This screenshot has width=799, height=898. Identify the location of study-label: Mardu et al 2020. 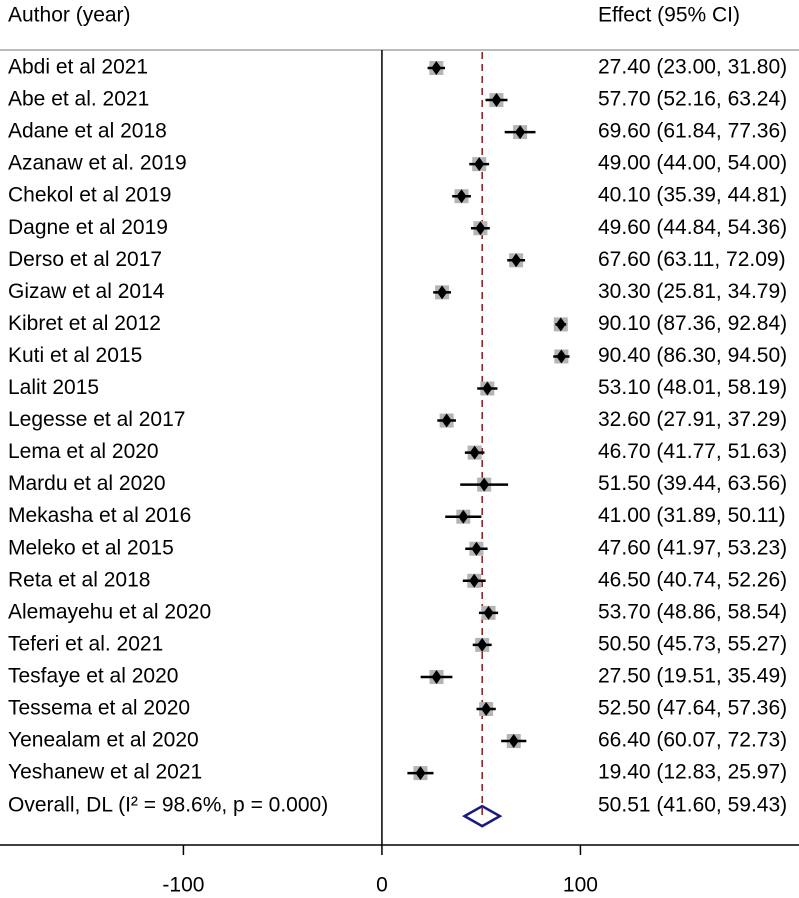
(87, 483).